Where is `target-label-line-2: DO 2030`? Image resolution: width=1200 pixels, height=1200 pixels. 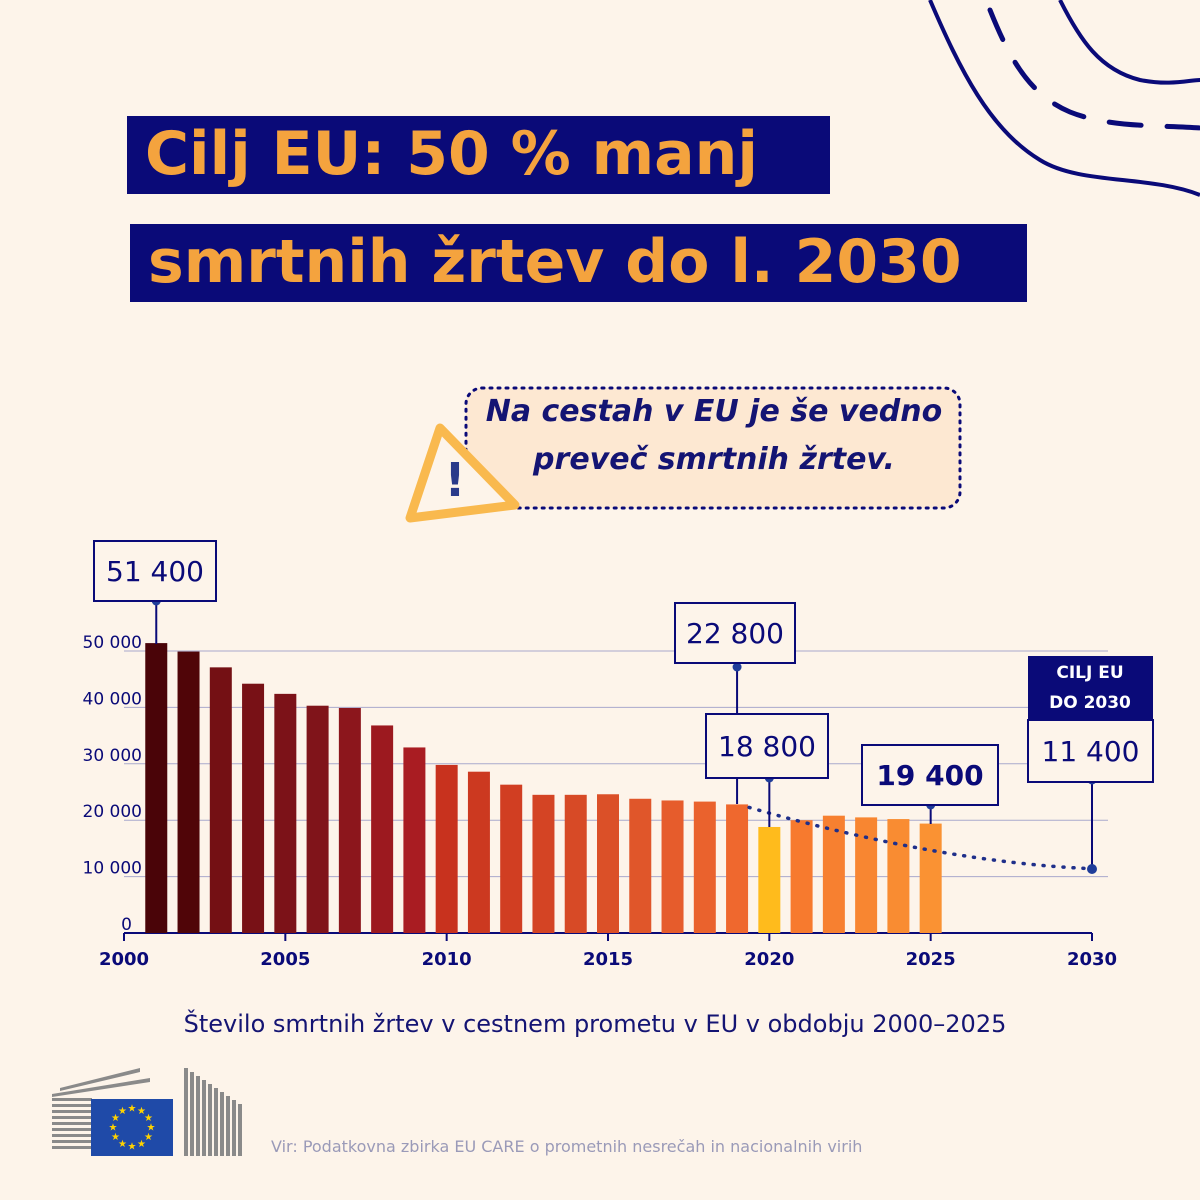
target-label-line-2: DO 2030 is located at coordinates (1090, 703).